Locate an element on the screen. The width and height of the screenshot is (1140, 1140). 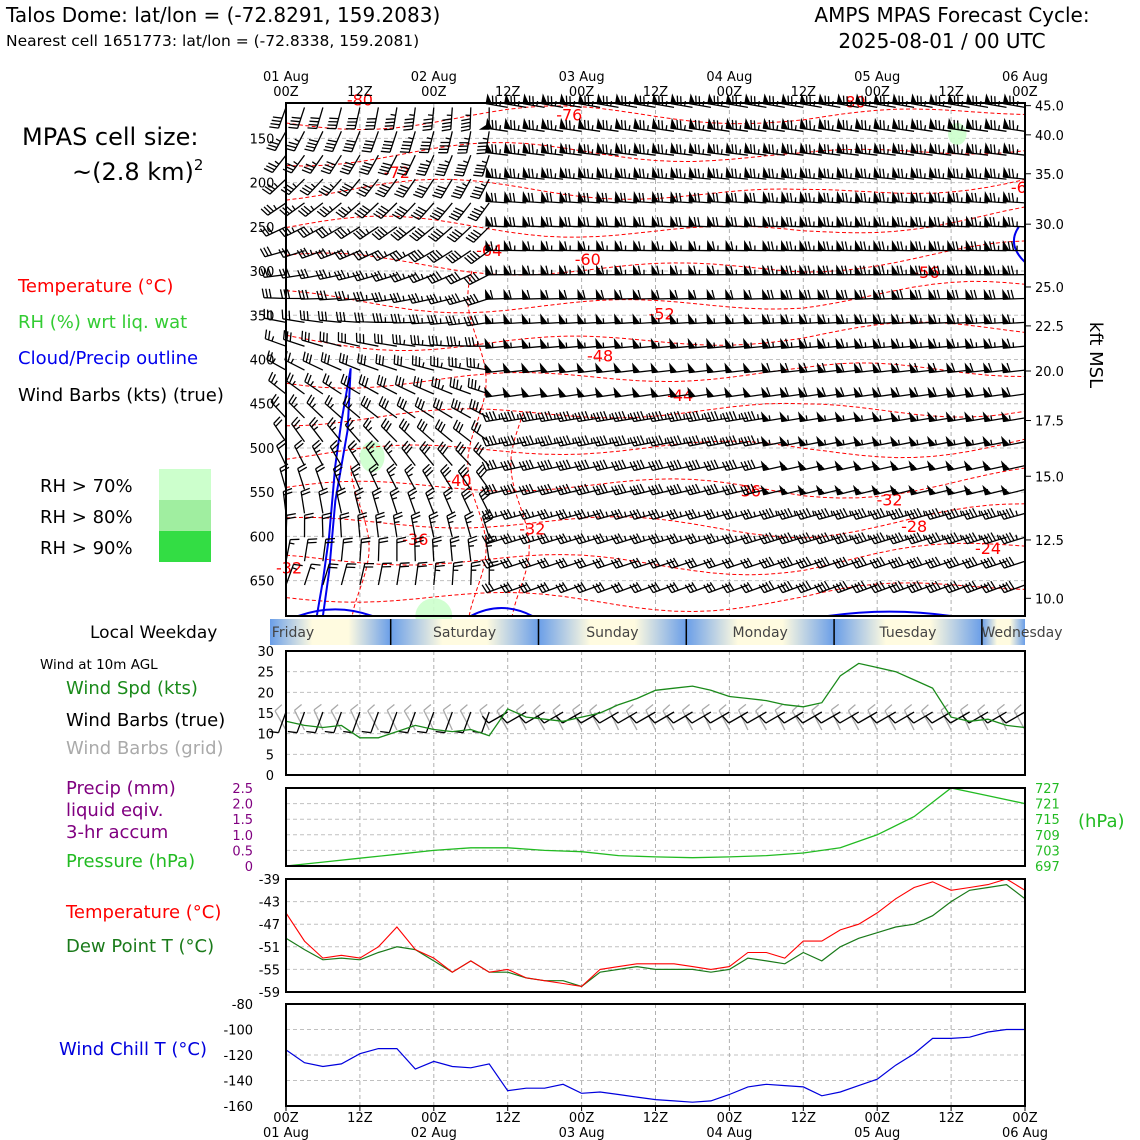
rh70-label: RH > 70% is located at coordinates (86, 486).